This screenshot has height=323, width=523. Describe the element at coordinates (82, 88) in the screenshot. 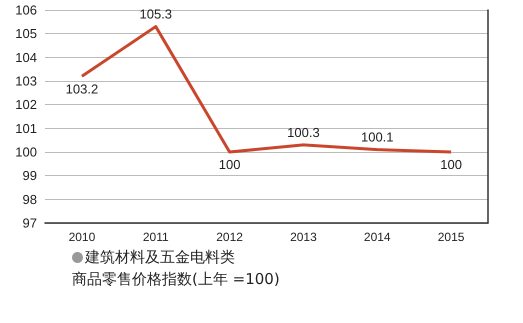

I see `data-label: 103.2` at that location.